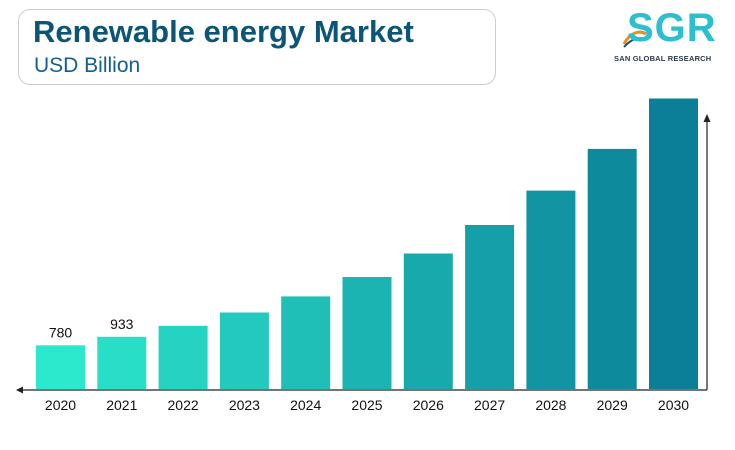 This screenshot has width=735, height=450. I want to click on x-tick-2026: 2026, so click(428, 405).